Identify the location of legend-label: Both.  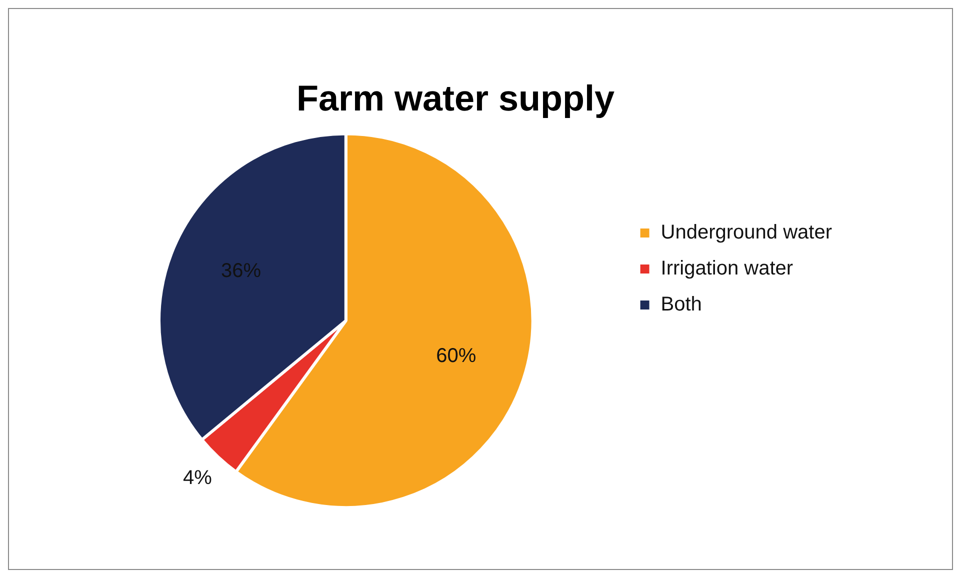
(681, 305).